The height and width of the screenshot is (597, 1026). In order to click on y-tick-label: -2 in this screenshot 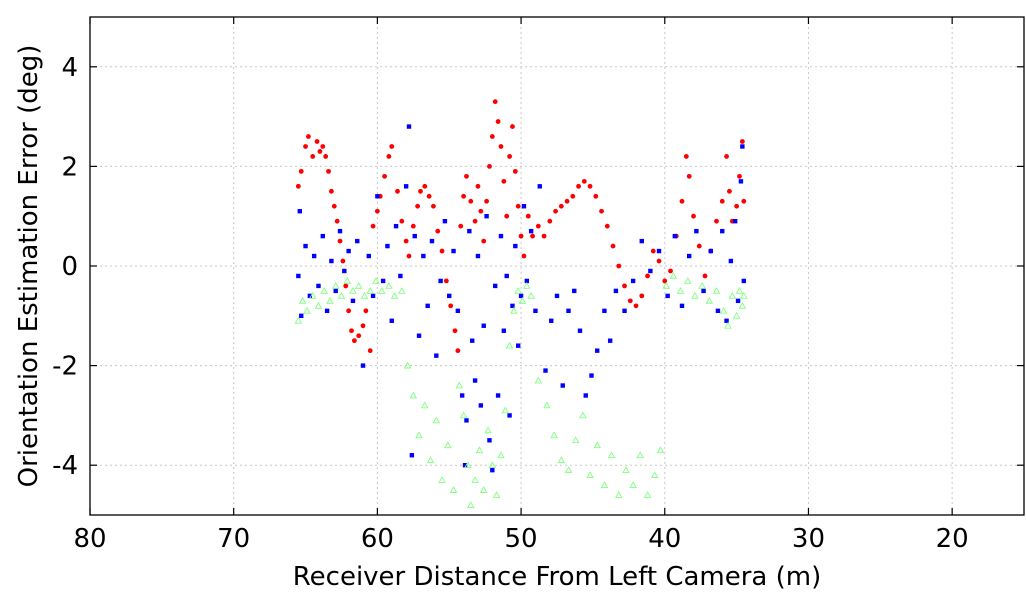, I will do `click(65, 367)`.